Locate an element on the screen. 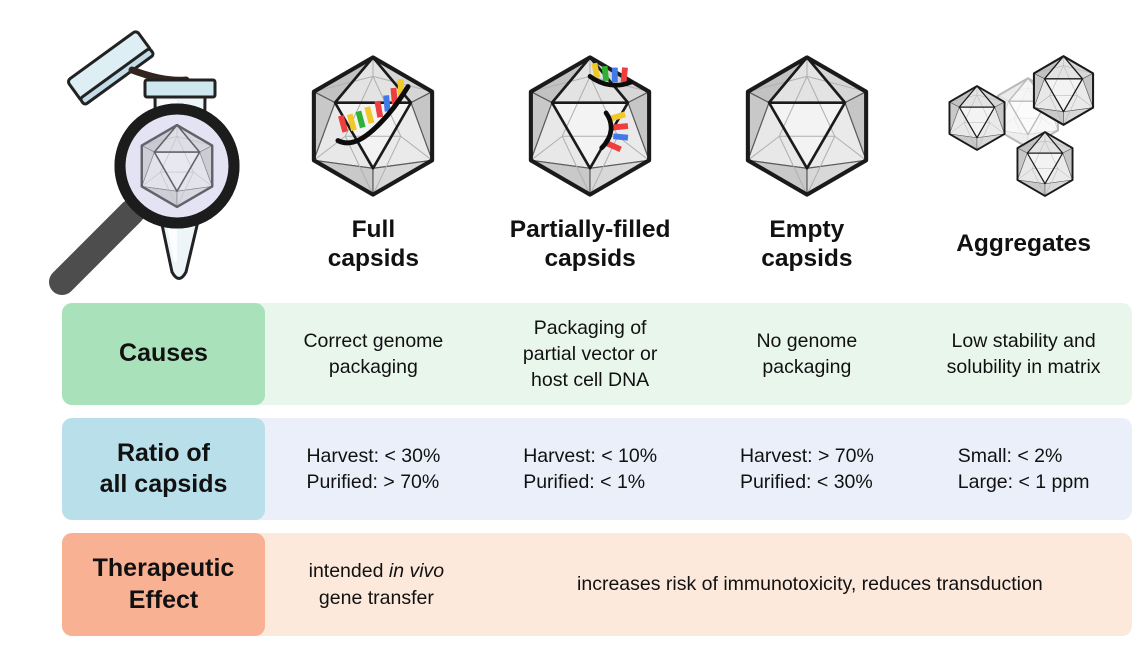 The image size is (1141, 646). column-title-partially-filled-capsids: Partially-filled capsids is located at coordinates (590, 243).